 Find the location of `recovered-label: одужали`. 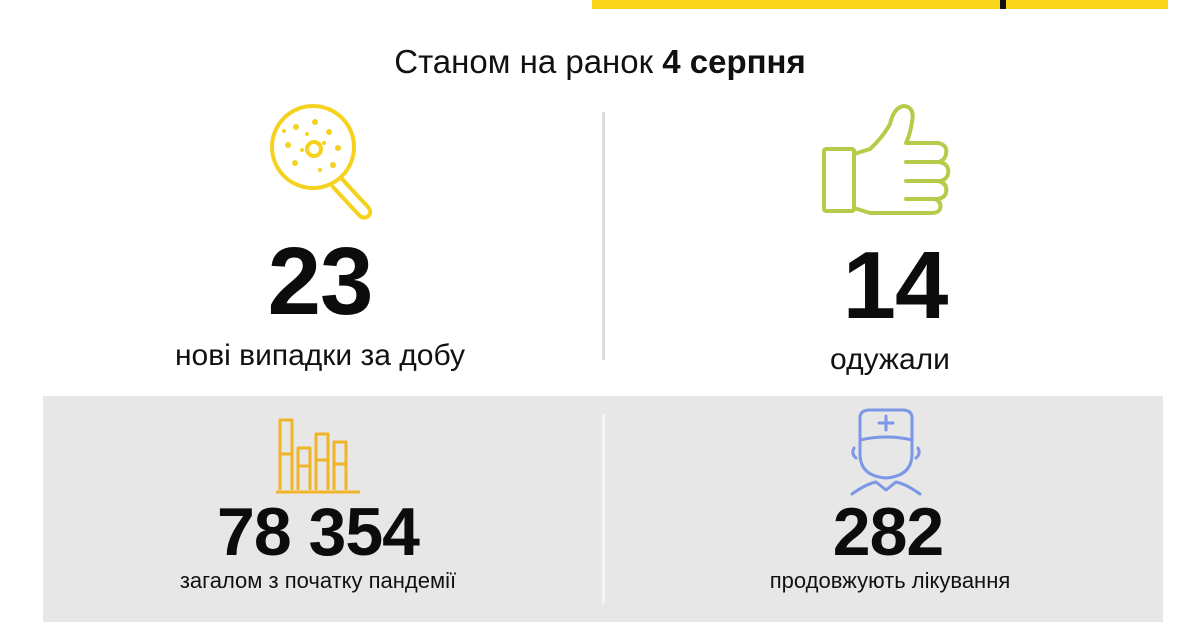

recovered-label: одужали is located at coordinates (890, 359).